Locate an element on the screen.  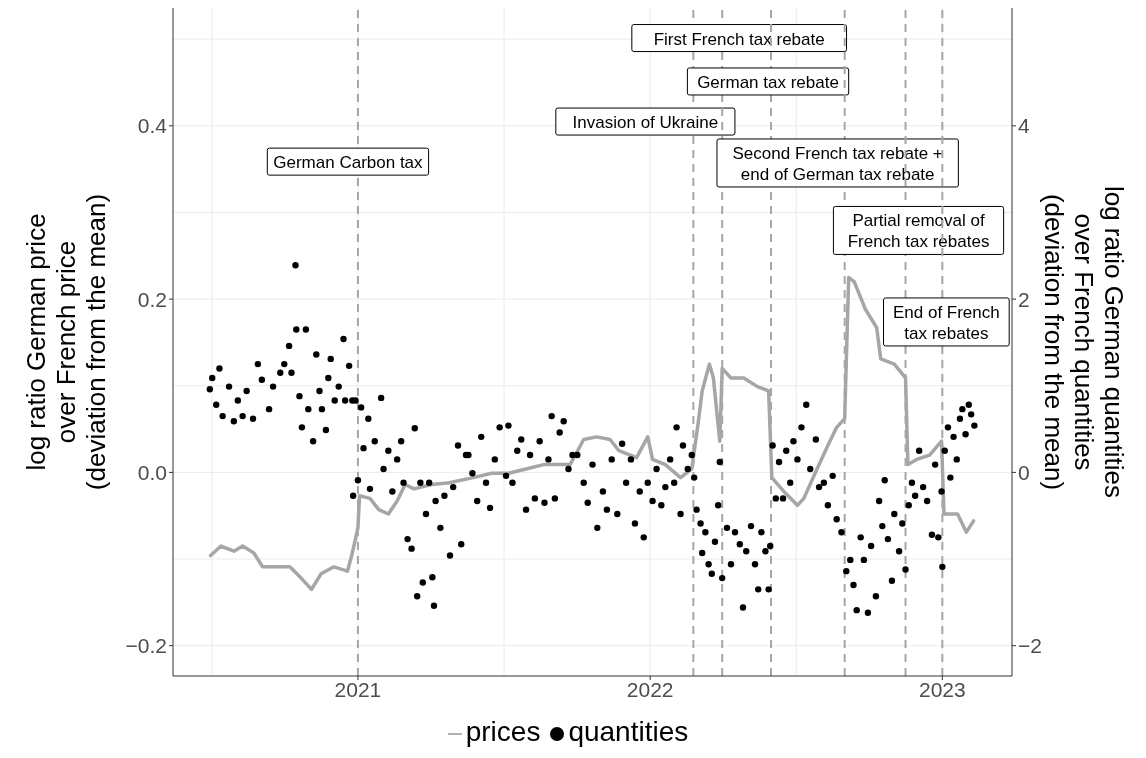
ref-line-label: German Carbon tax is located at coordinates (348, 163).